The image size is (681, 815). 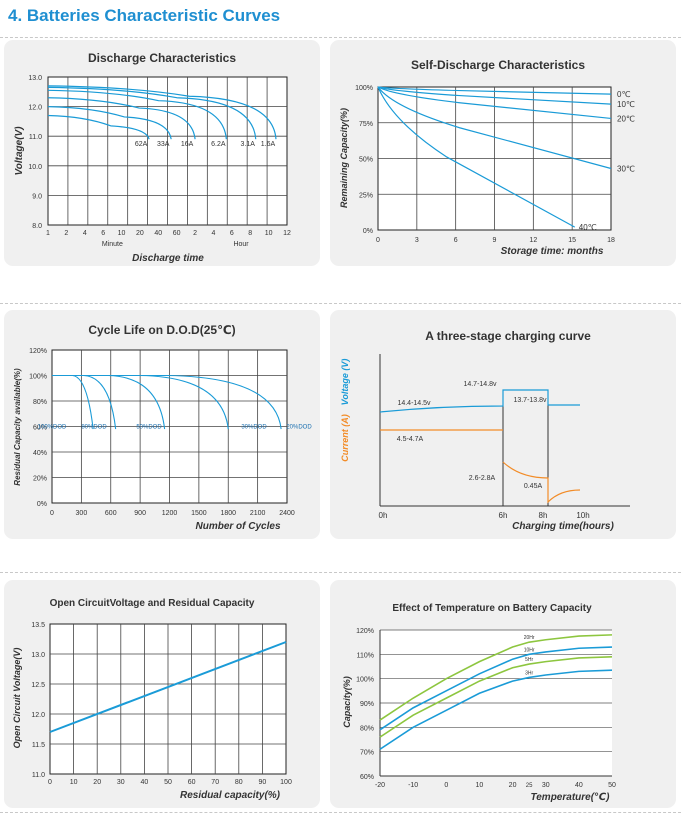 What do you see at coordinates (170, 513) in the screenshot?
I see `x-tick-label: 1200` at bounding box center [170, 513].